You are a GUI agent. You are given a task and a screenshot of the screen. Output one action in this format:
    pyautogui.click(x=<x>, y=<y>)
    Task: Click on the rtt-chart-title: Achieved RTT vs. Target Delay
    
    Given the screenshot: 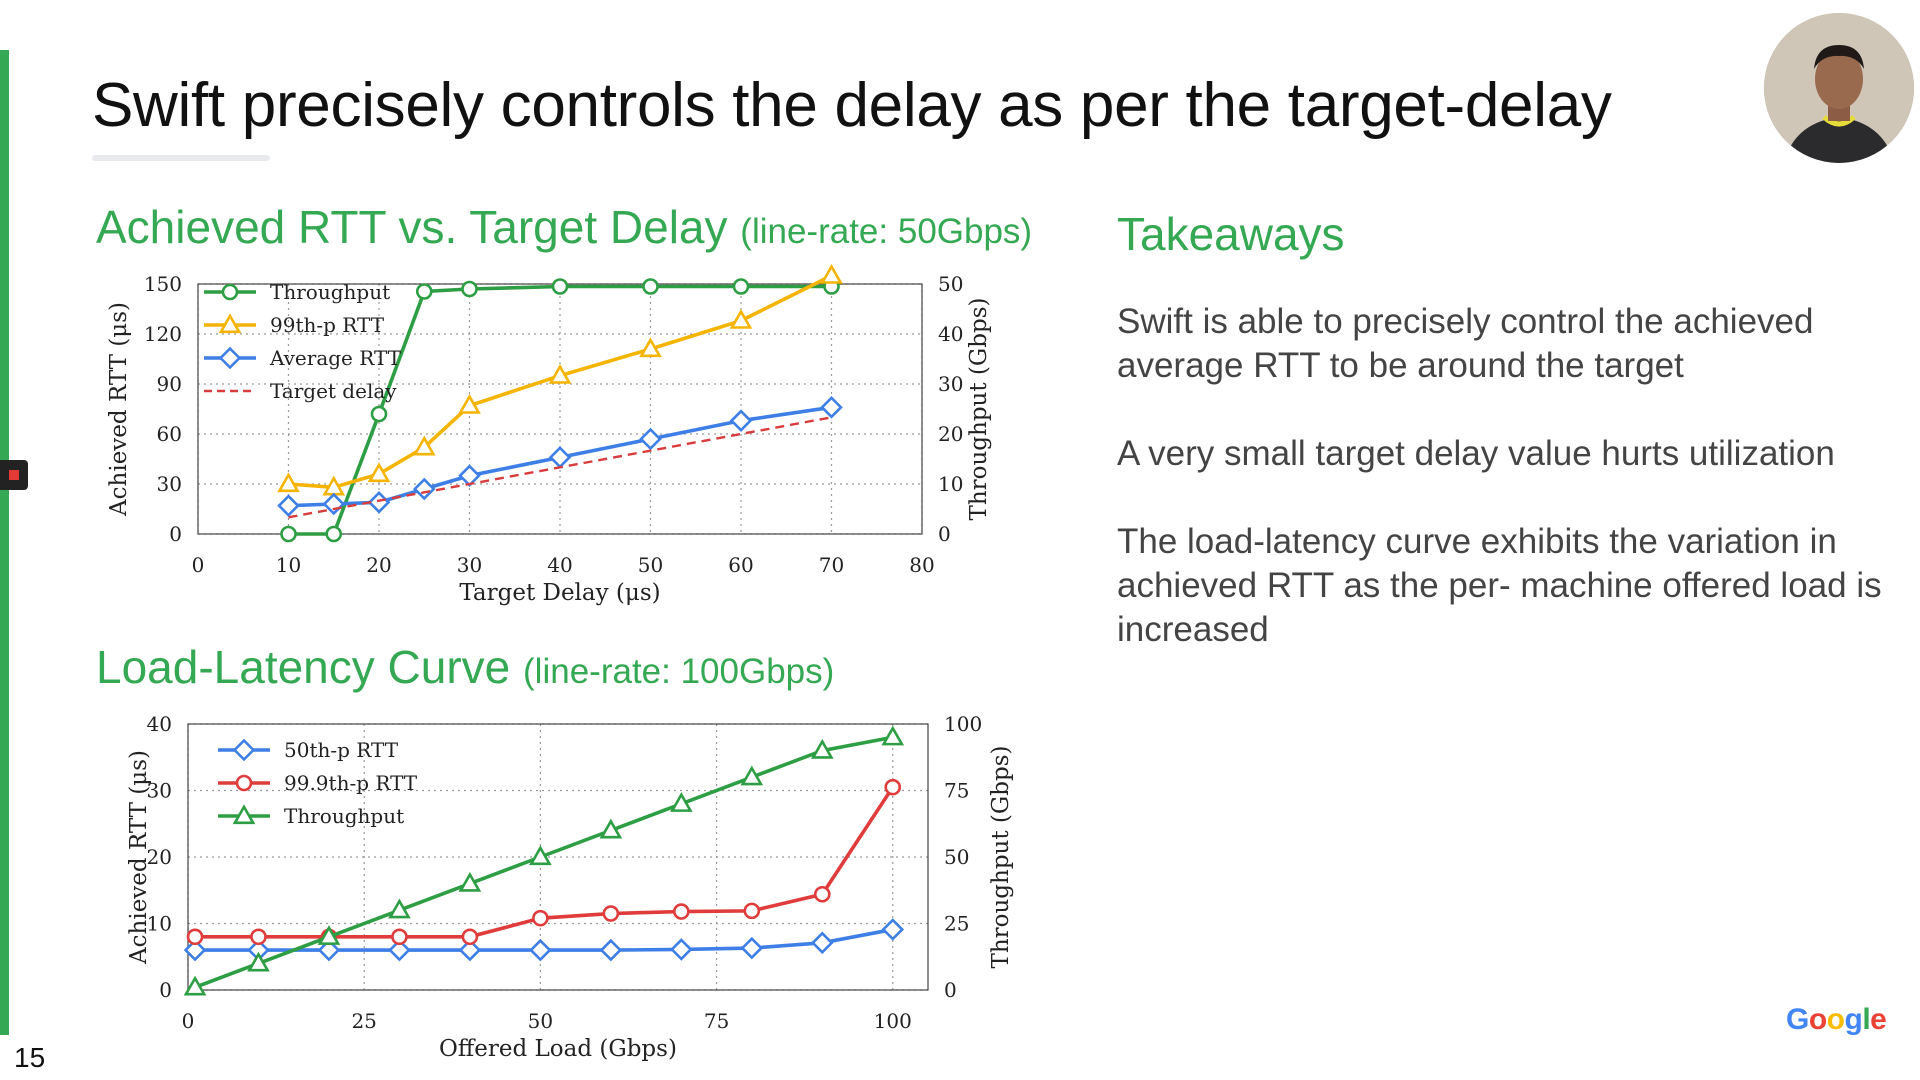 What is the action you would take?
    pyautogui.click(x=412, y=227)
    